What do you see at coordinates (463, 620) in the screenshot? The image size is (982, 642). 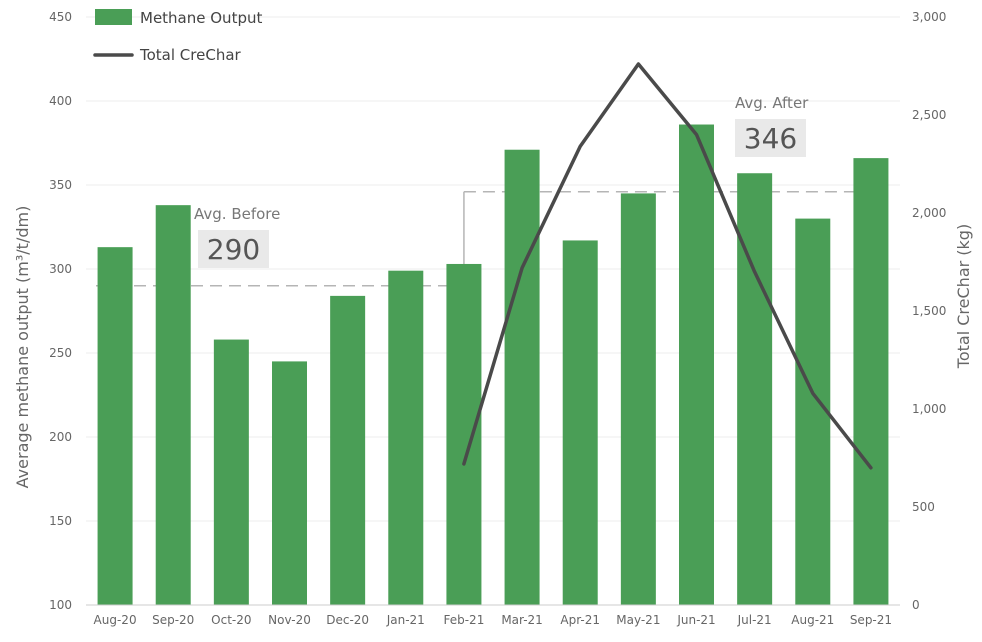 I see `x-tick-label: Feb-21` at bounding box center [463, 620].